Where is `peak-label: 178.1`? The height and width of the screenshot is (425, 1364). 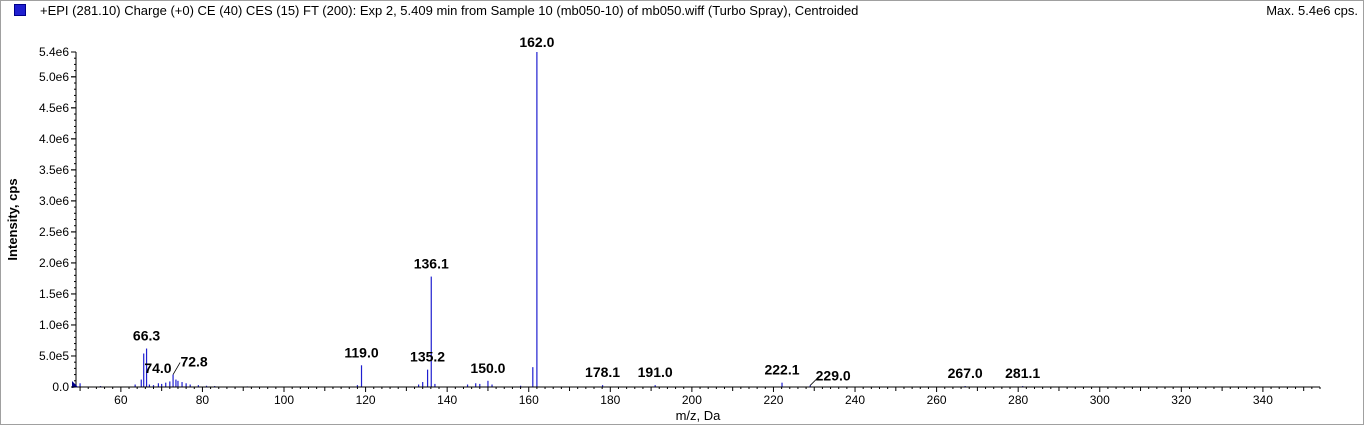
peak-label: 178.1 is located at coordinates (602, 372).